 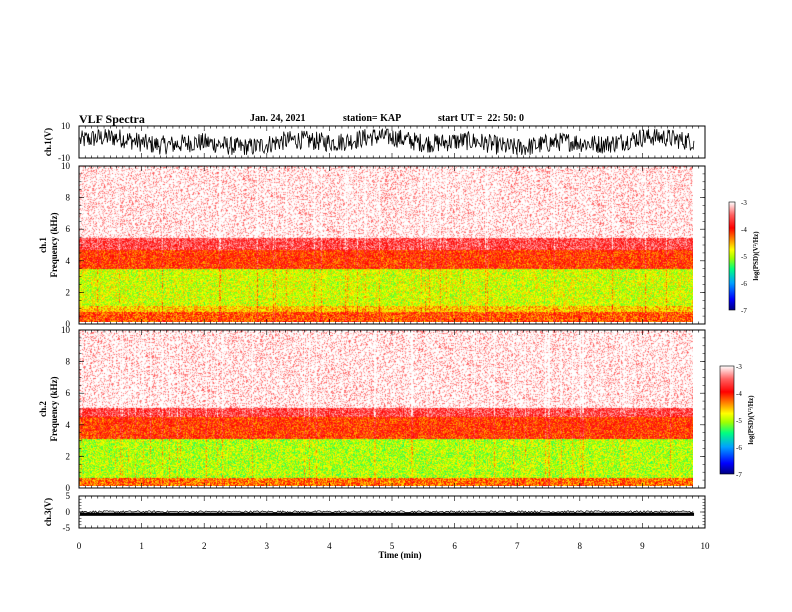 I want to click on ch3-waveform-edge, so click(x=386, y=512).